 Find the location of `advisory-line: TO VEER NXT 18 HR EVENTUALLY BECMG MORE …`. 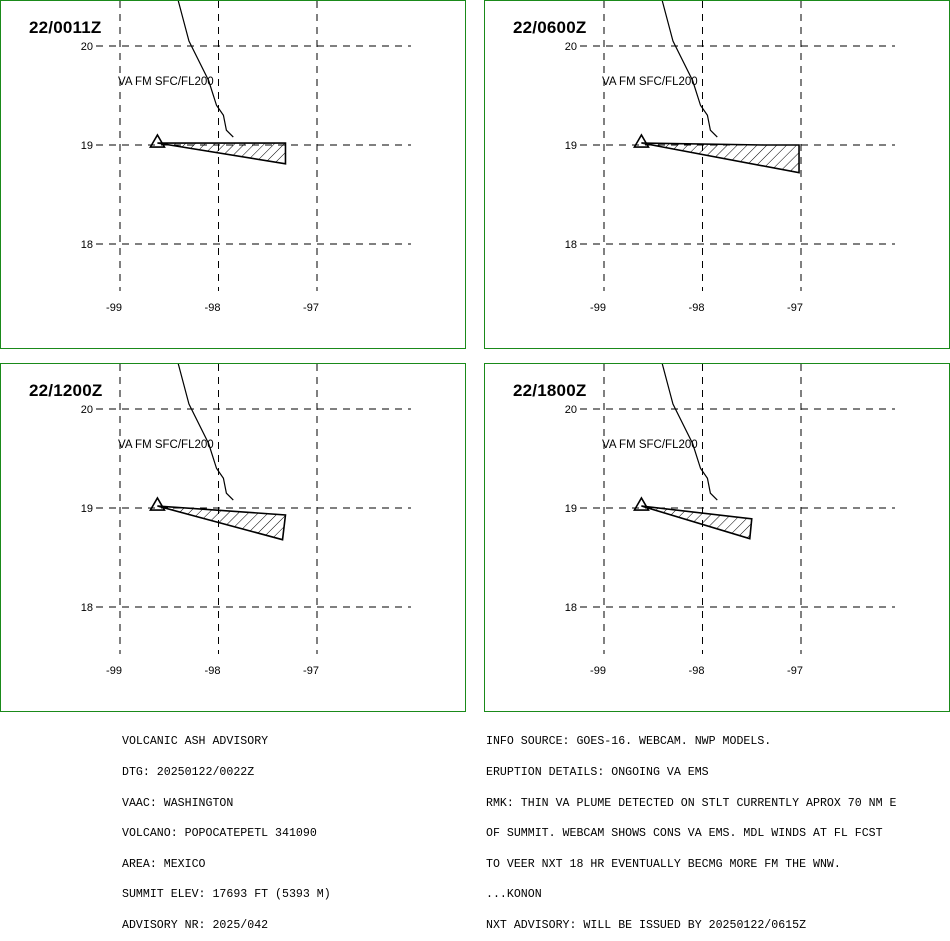

advisory-line: TO VEER NXT 18 HR EVENTUALLY BECMG MORE … is located at coordinates (663, 864).